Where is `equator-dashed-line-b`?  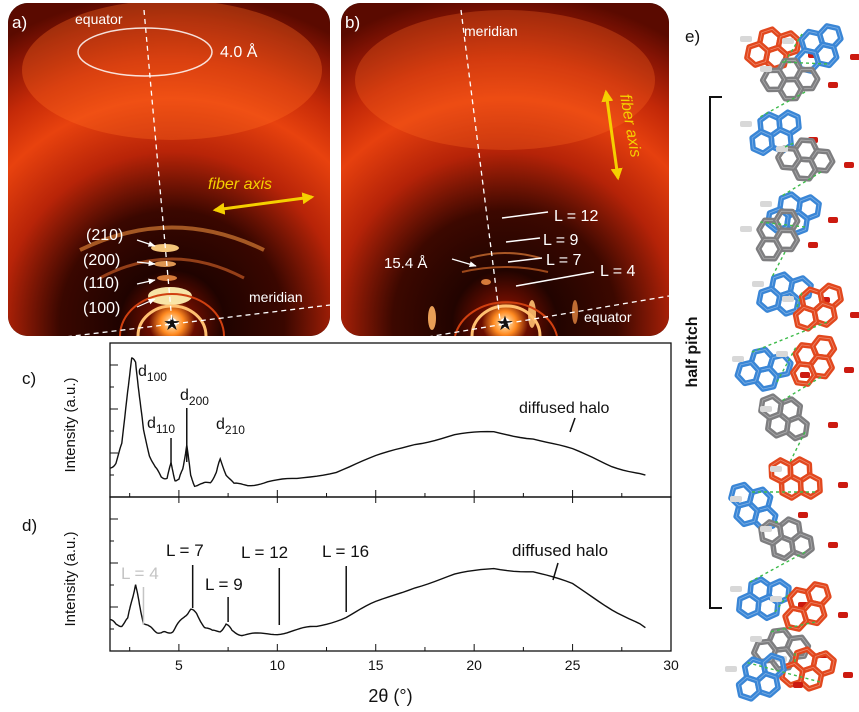
equator-dashed-line-b is located at coordinates (539, 318).